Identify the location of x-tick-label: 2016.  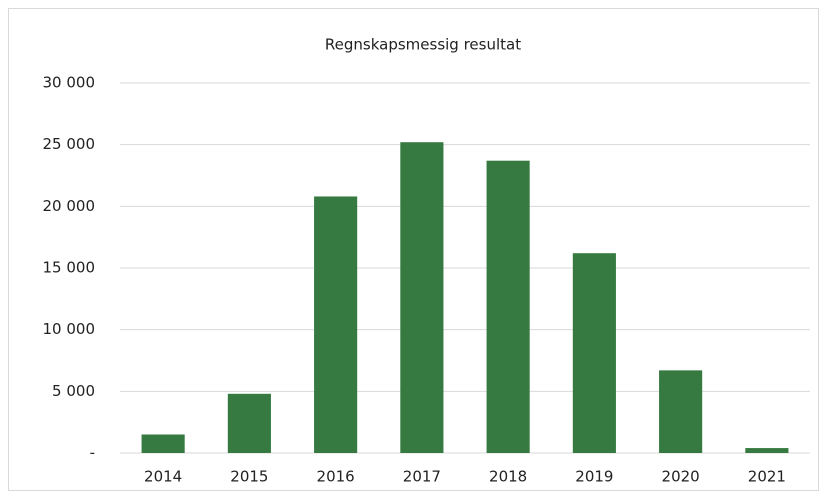
(336, 477).